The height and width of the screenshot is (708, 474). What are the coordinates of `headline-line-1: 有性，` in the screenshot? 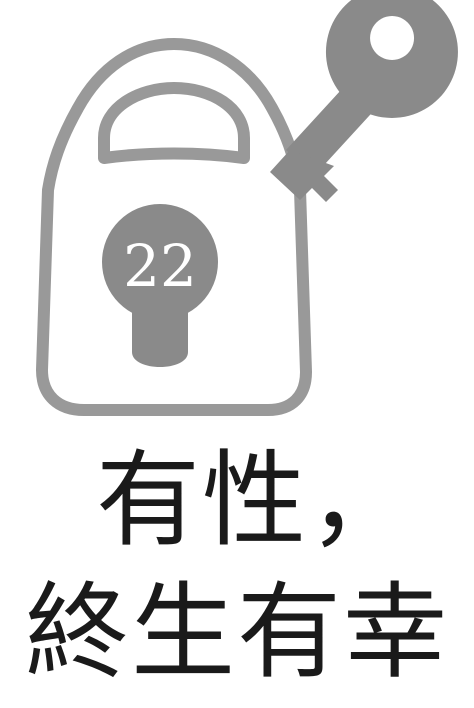 It's located at (254, 500).